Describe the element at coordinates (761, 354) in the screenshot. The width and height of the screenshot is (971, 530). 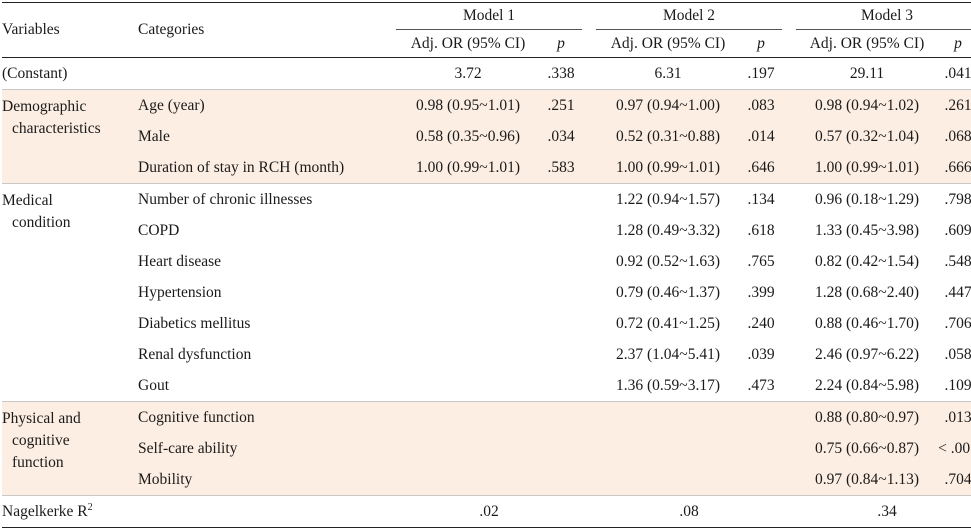
I see `table-cell: .039` at that location.